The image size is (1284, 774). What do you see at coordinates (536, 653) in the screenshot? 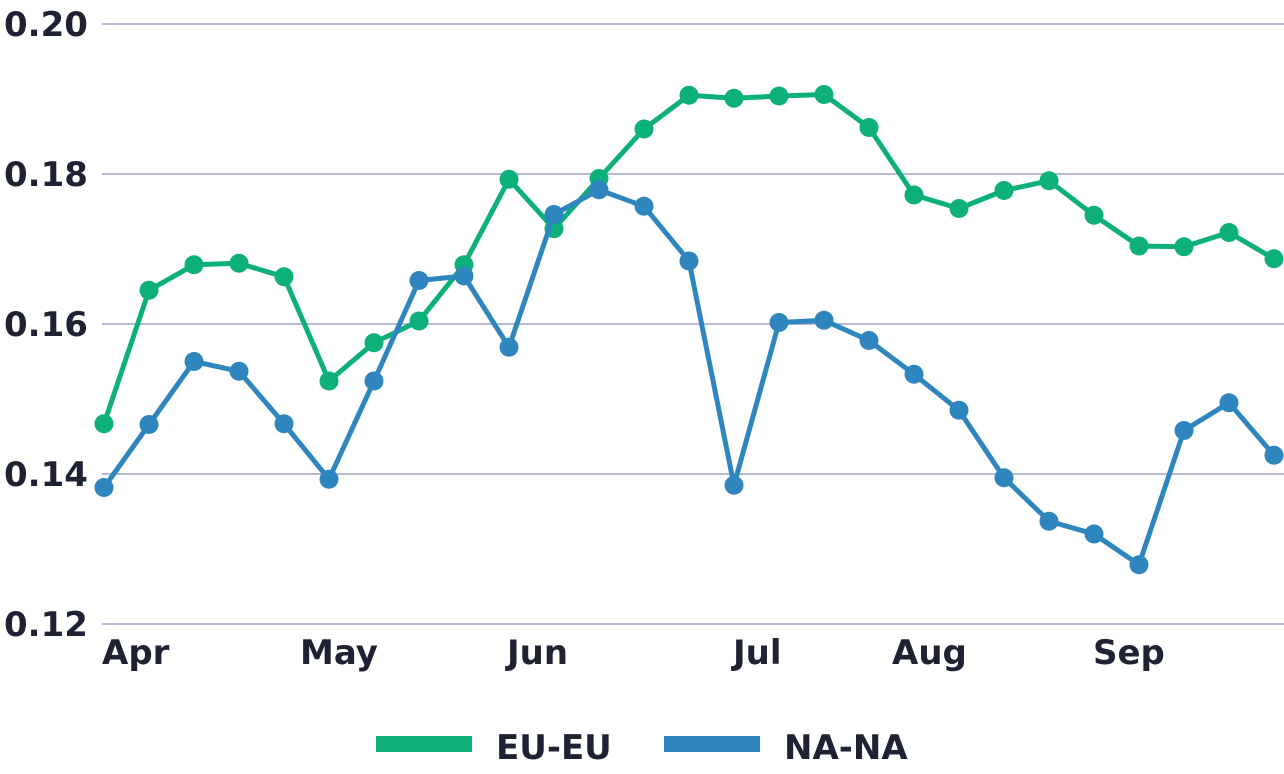
I see `x-tick-label: Jun` at bounding box center [536, 653].